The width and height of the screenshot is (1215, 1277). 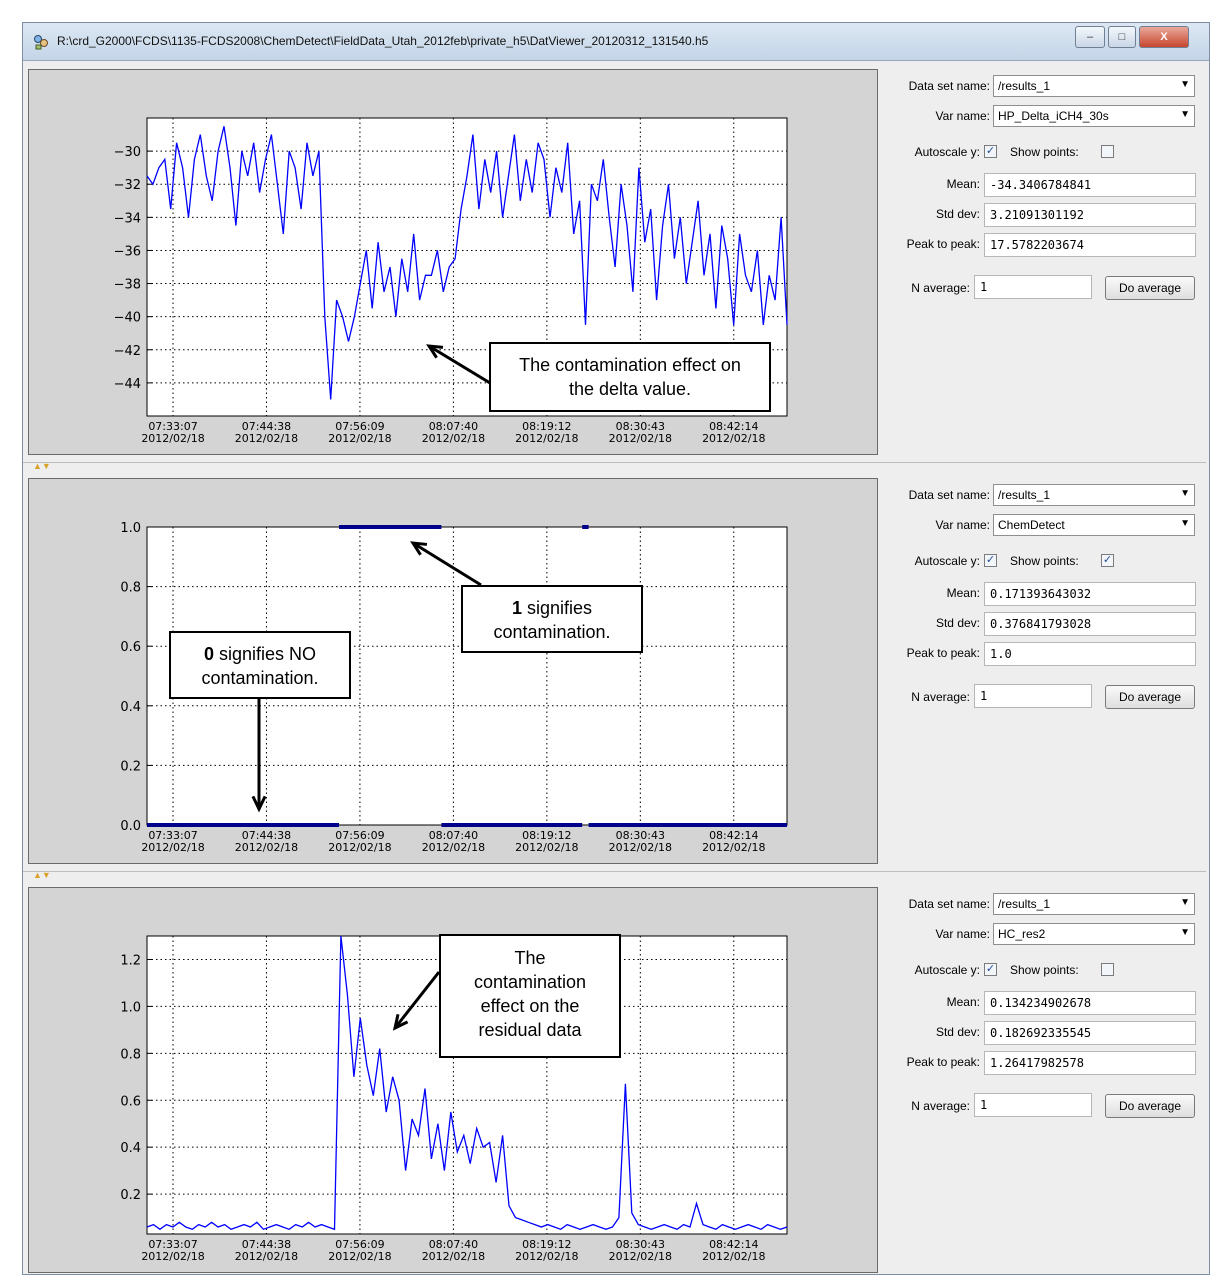 What do you see at coordinates (630, 365) in the screenshot?
I see `callout-line-1: The contamination effect on` at bounding box center [630, 365].